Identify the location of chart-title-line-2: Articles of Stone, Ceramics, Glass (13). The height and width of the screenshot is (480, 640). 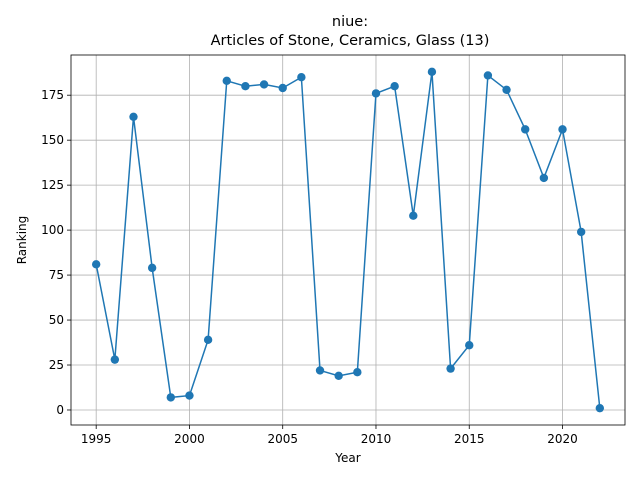
(350, 41).